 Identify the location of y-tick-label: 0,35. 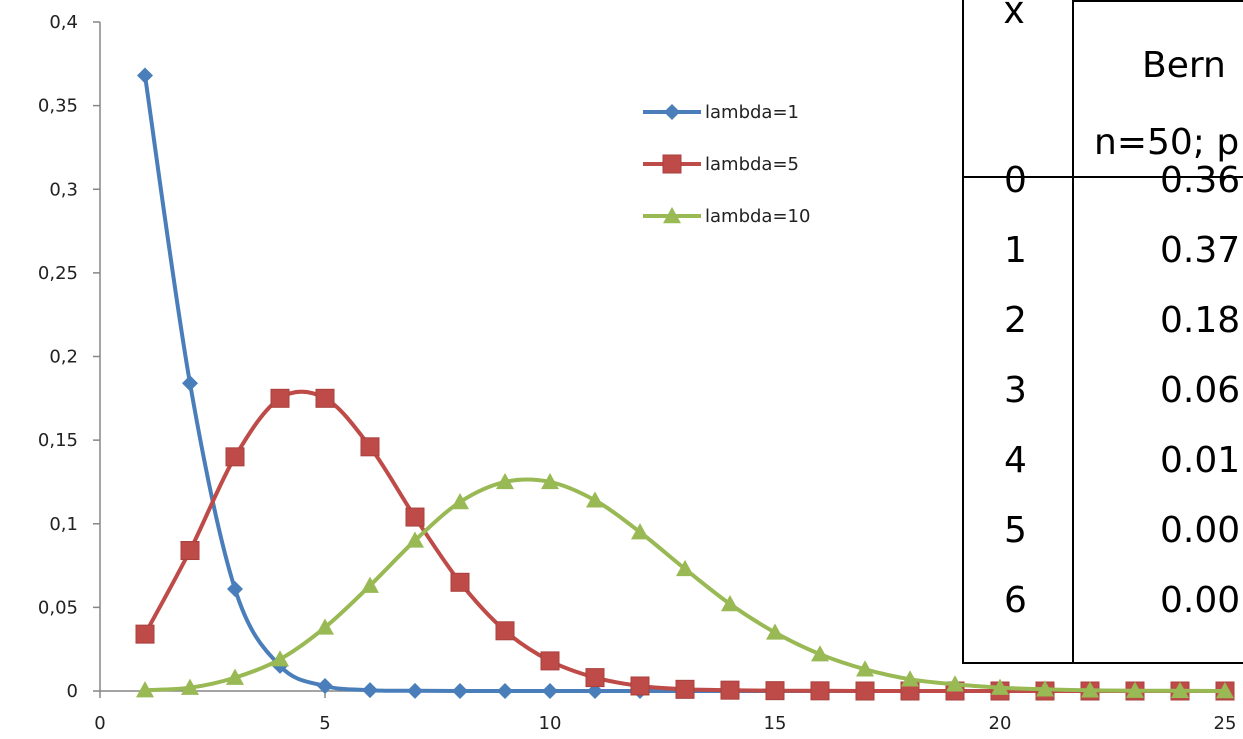
(58, 106).